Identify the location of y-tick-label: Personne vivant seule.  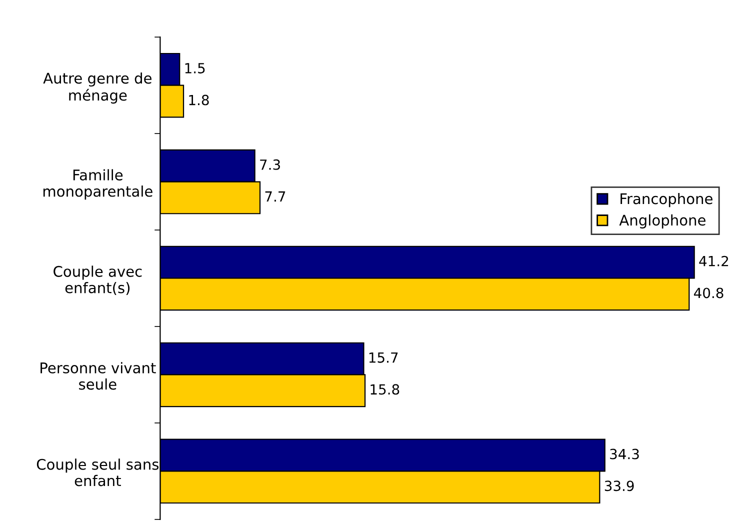
(98, 376).